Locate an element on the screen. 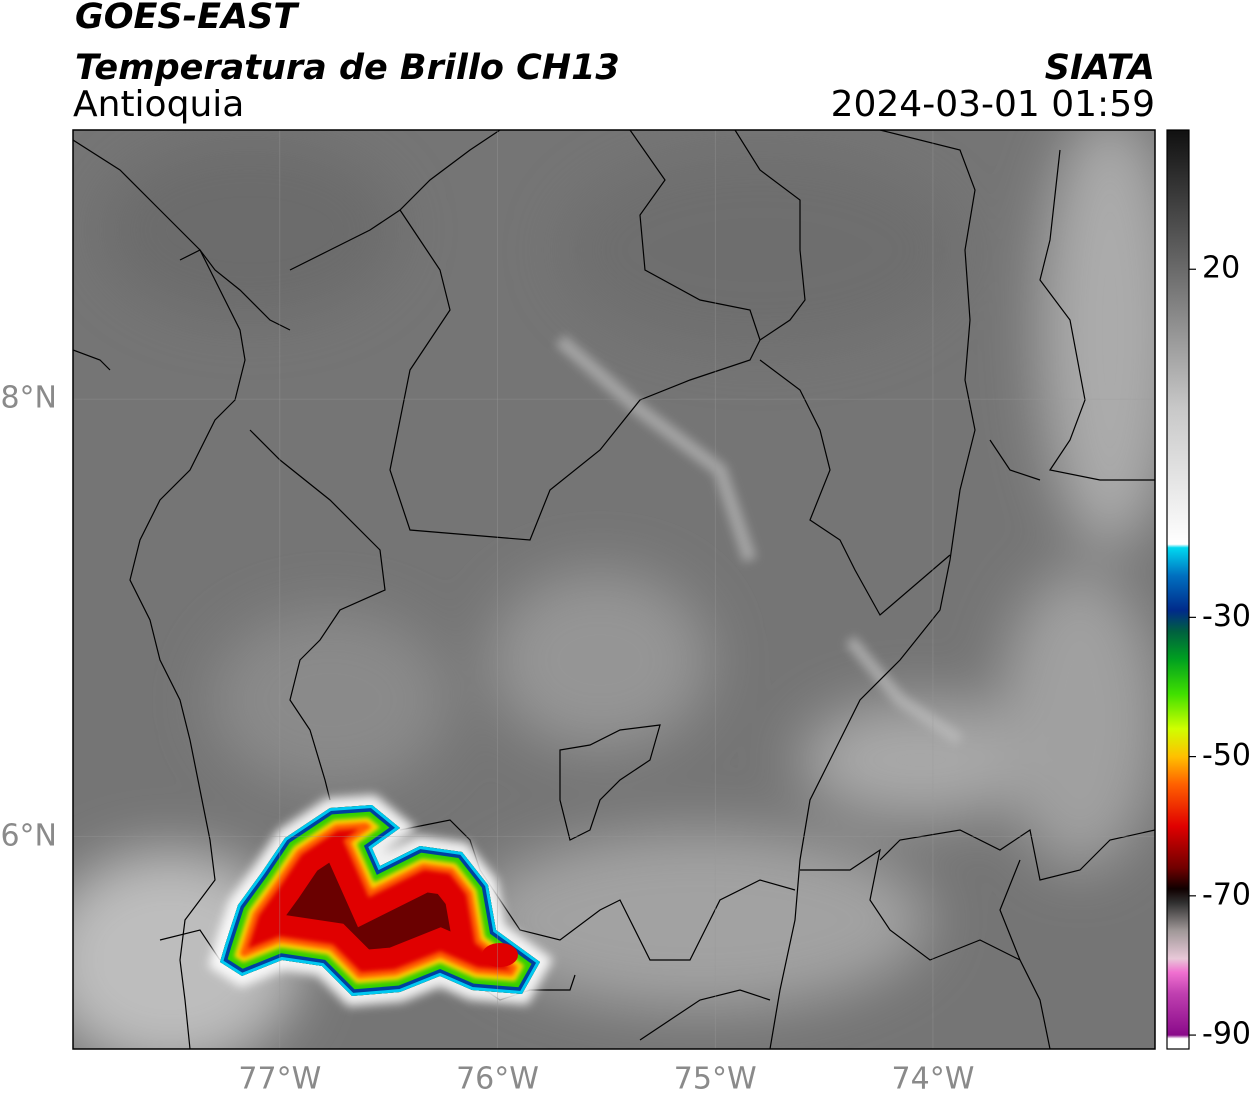  source: SIATA is located at coordinates (1100, 68).